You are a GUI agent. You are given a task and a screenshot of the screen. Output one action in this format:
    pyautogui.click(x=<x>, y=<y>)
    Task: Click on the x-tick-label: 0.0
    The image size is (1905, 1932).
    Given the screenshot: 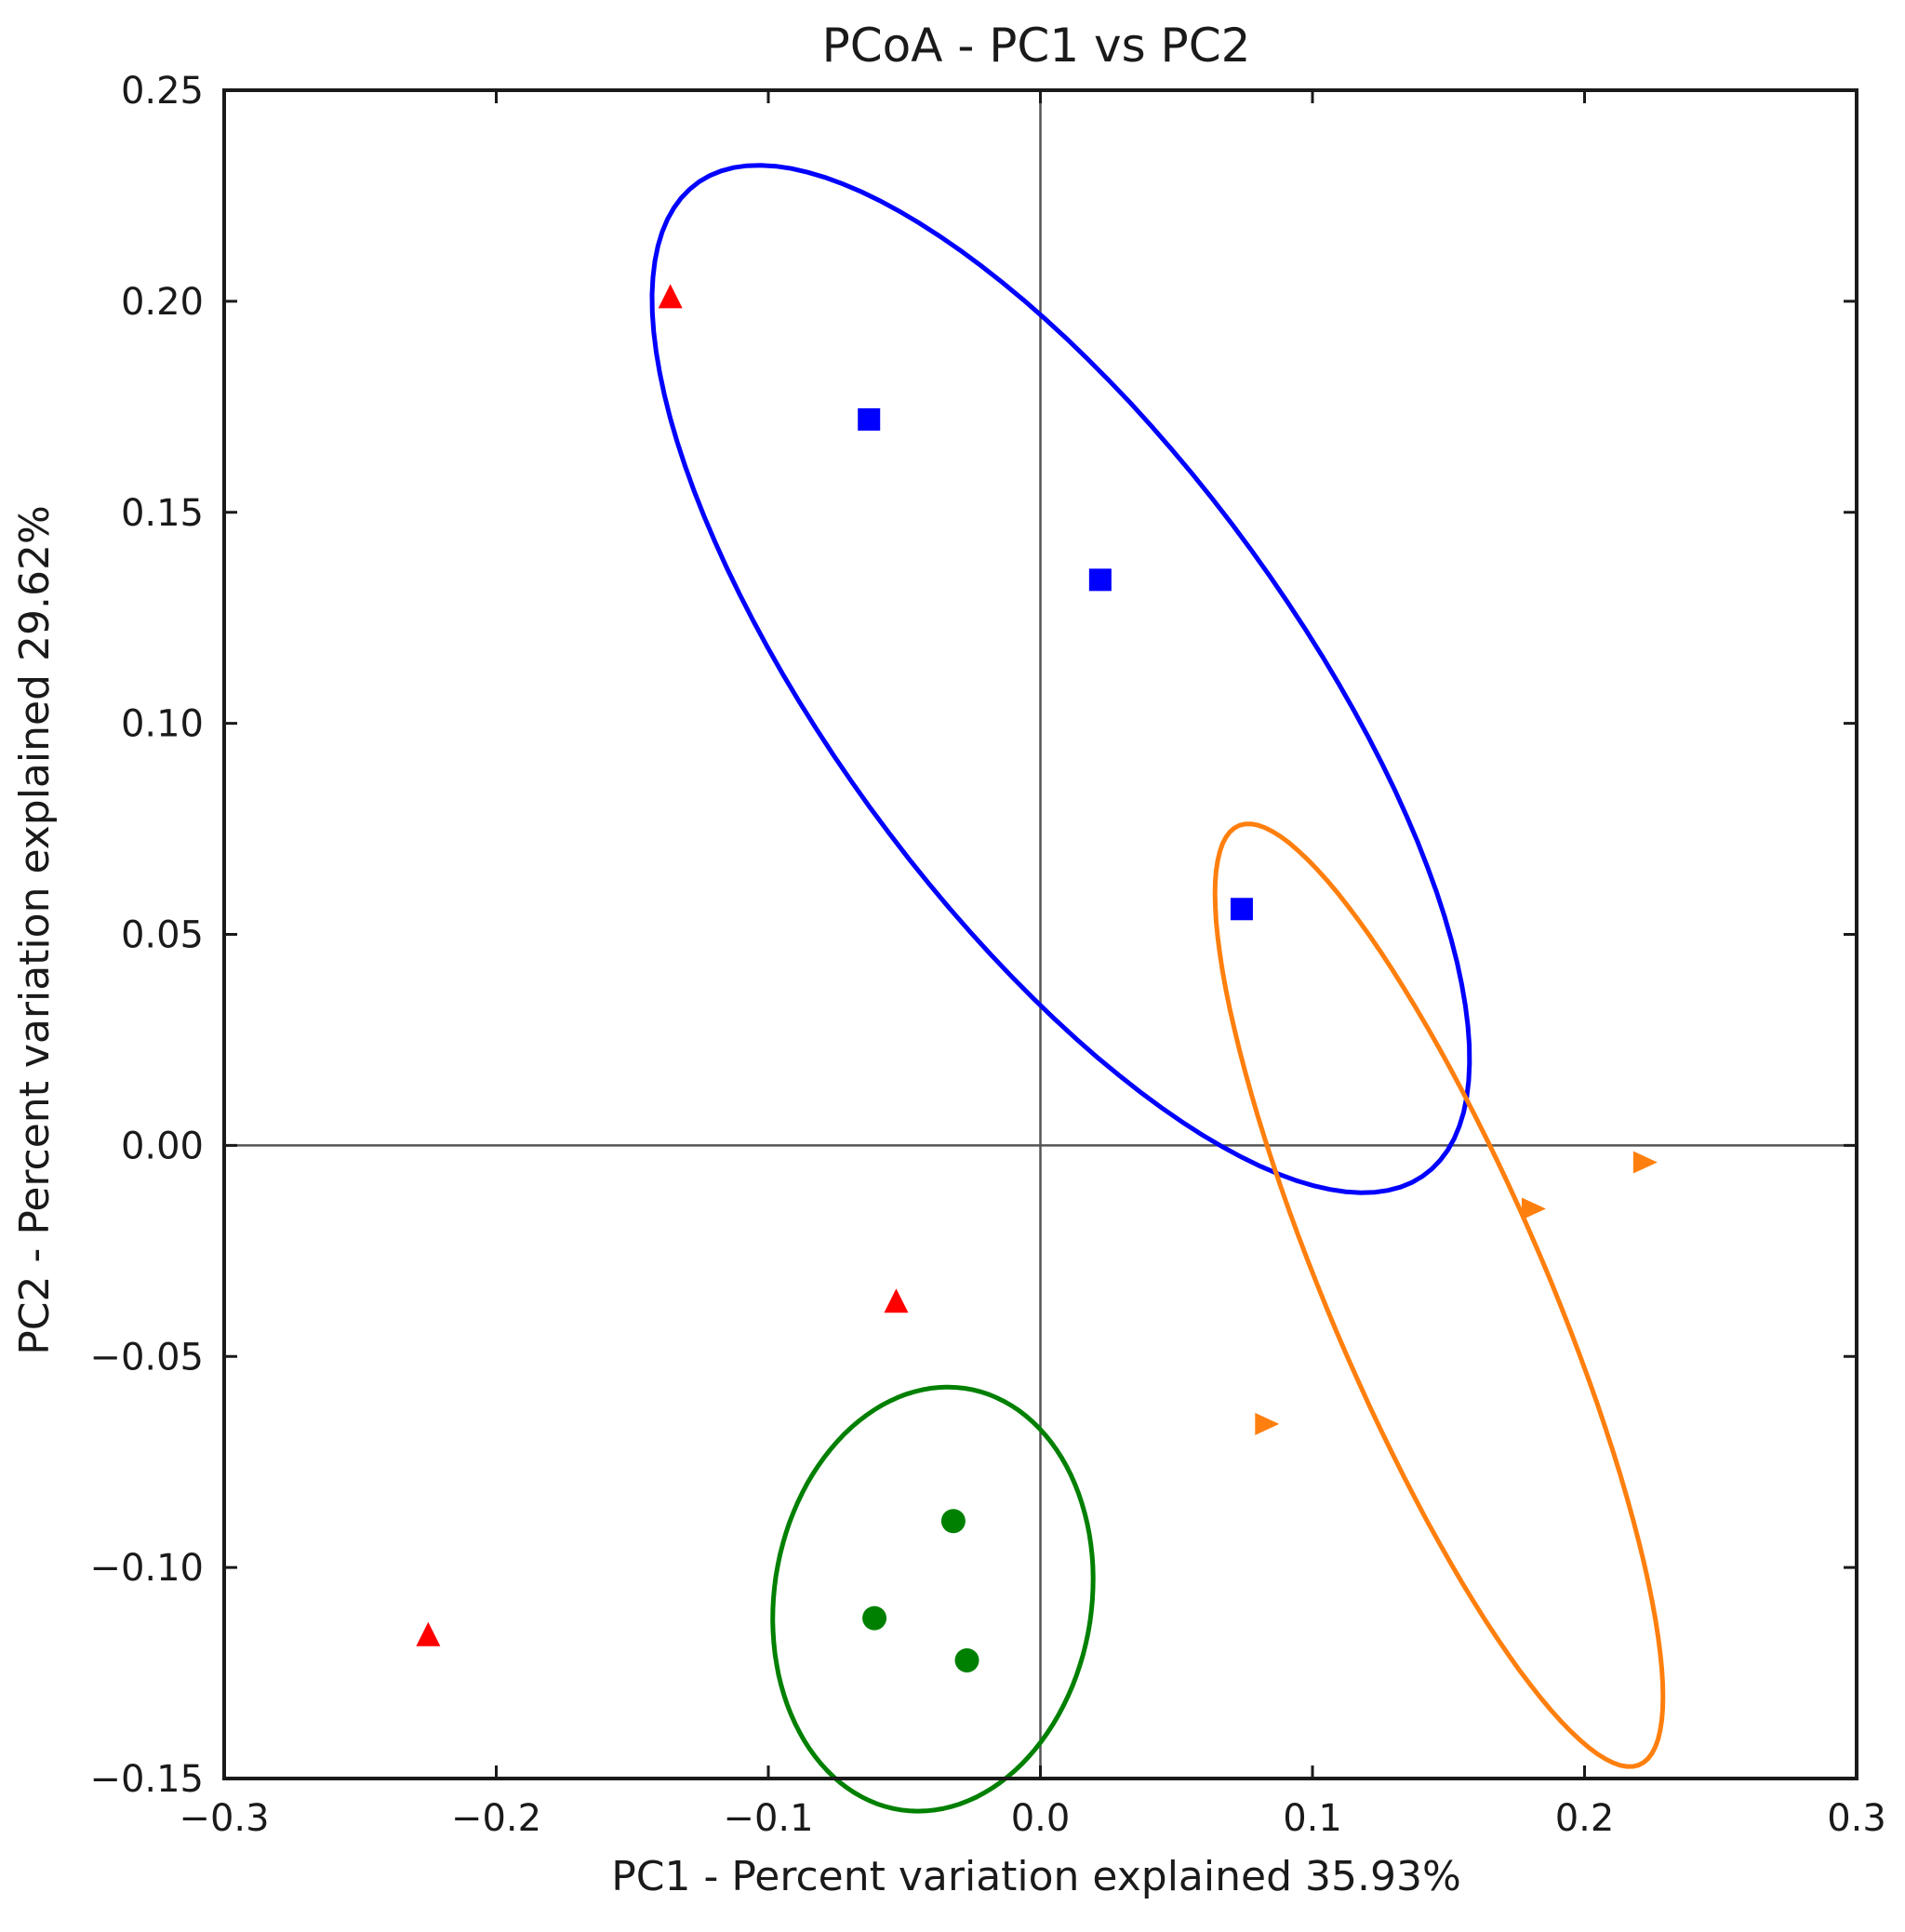 What is the action you would take?
    pyautogui.click(x=1041, y=1818)
    